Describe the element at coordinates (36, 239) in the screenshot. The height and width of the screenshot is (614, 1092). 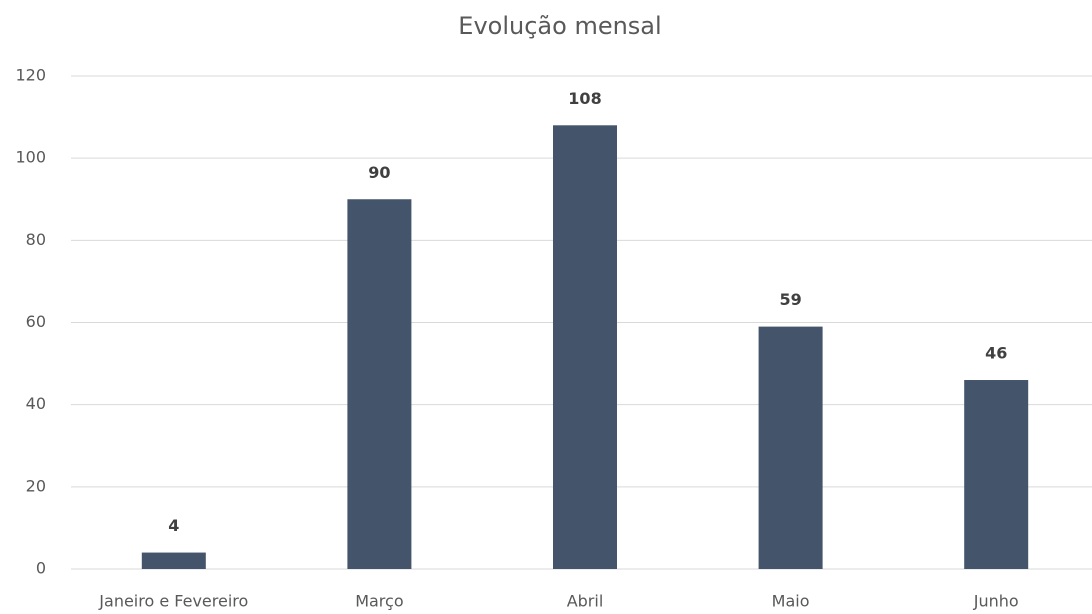
I see `y-tick-label: 80` at that location.